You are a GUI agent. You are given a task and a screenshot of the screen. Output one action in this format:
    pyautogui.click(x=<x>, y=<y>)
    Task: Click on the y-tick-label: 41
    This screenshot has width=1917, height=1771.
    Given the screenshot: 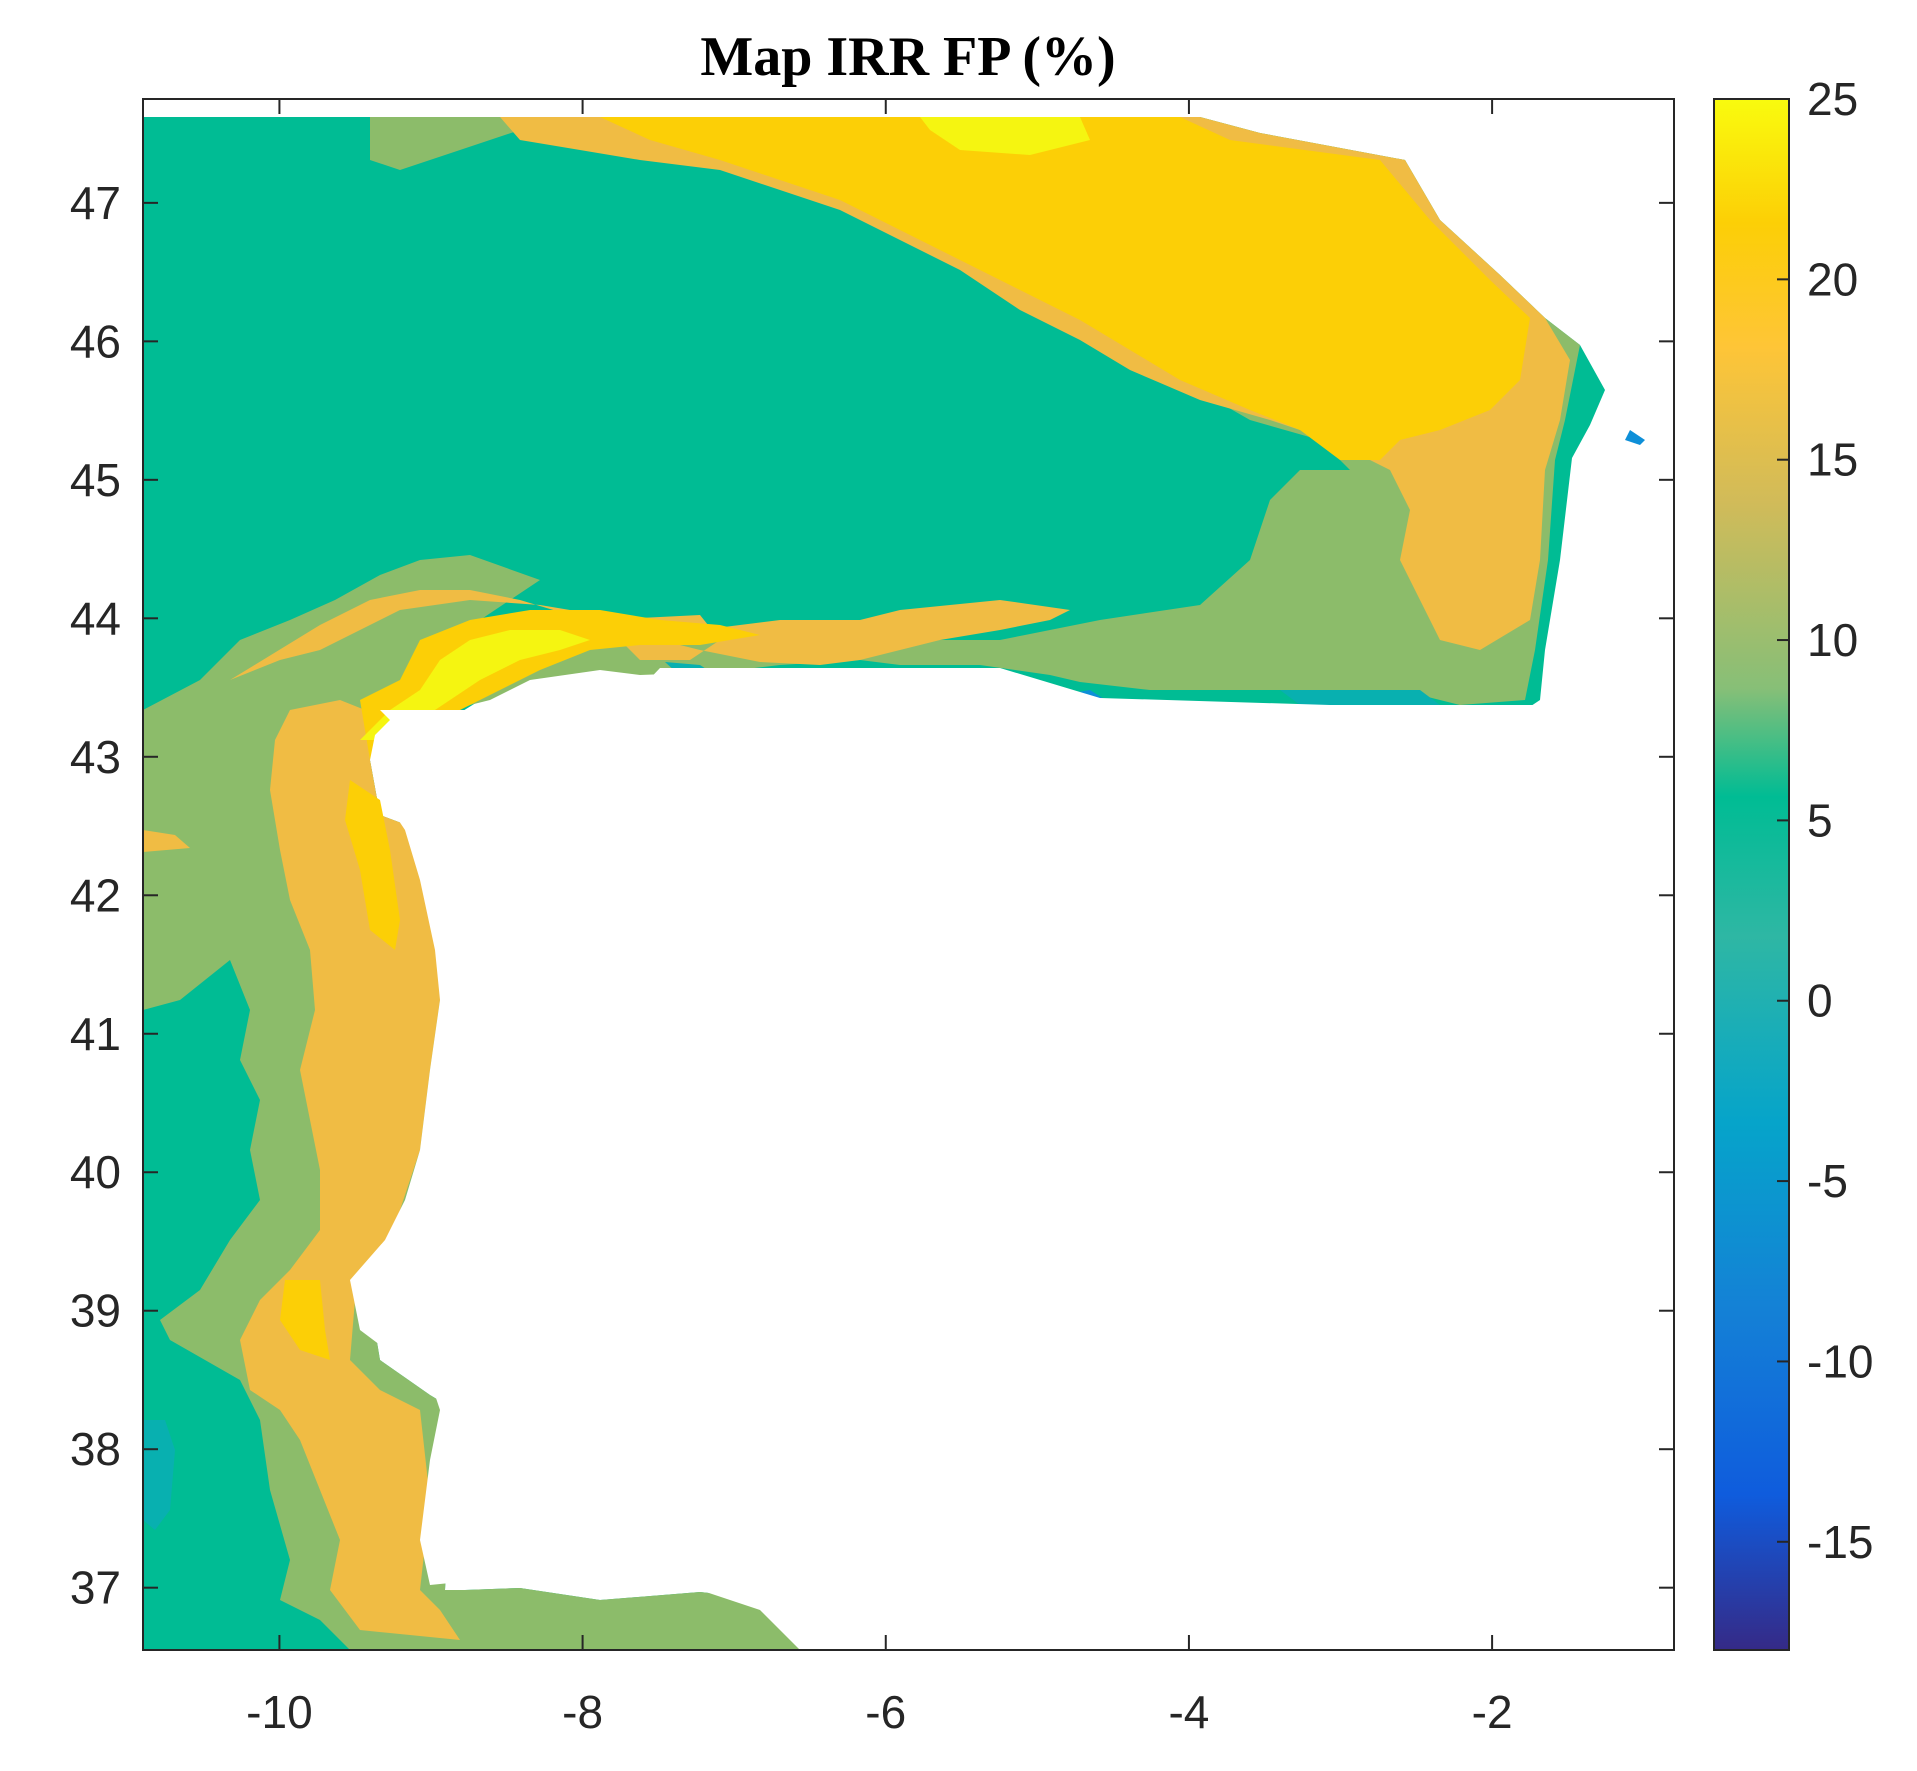 What is the action you would take?
    pyautogui.click(x=95, y=1034)
    